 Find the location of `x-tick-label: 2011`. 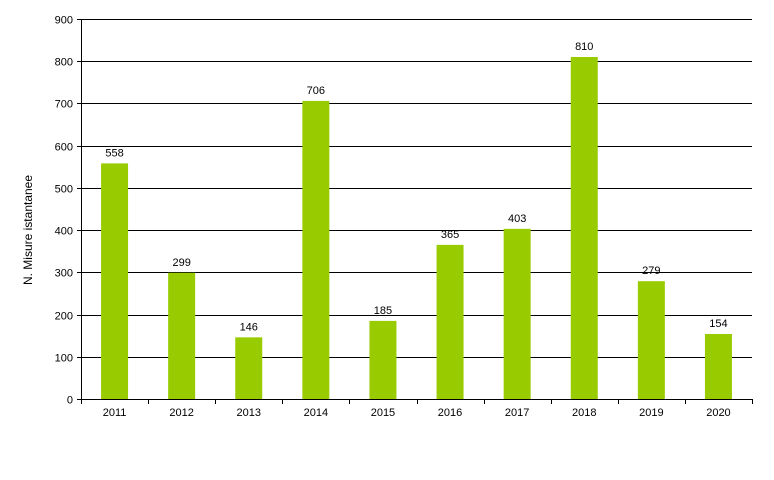

x-tick-label: 2011 is located at coordinates (115, 413).